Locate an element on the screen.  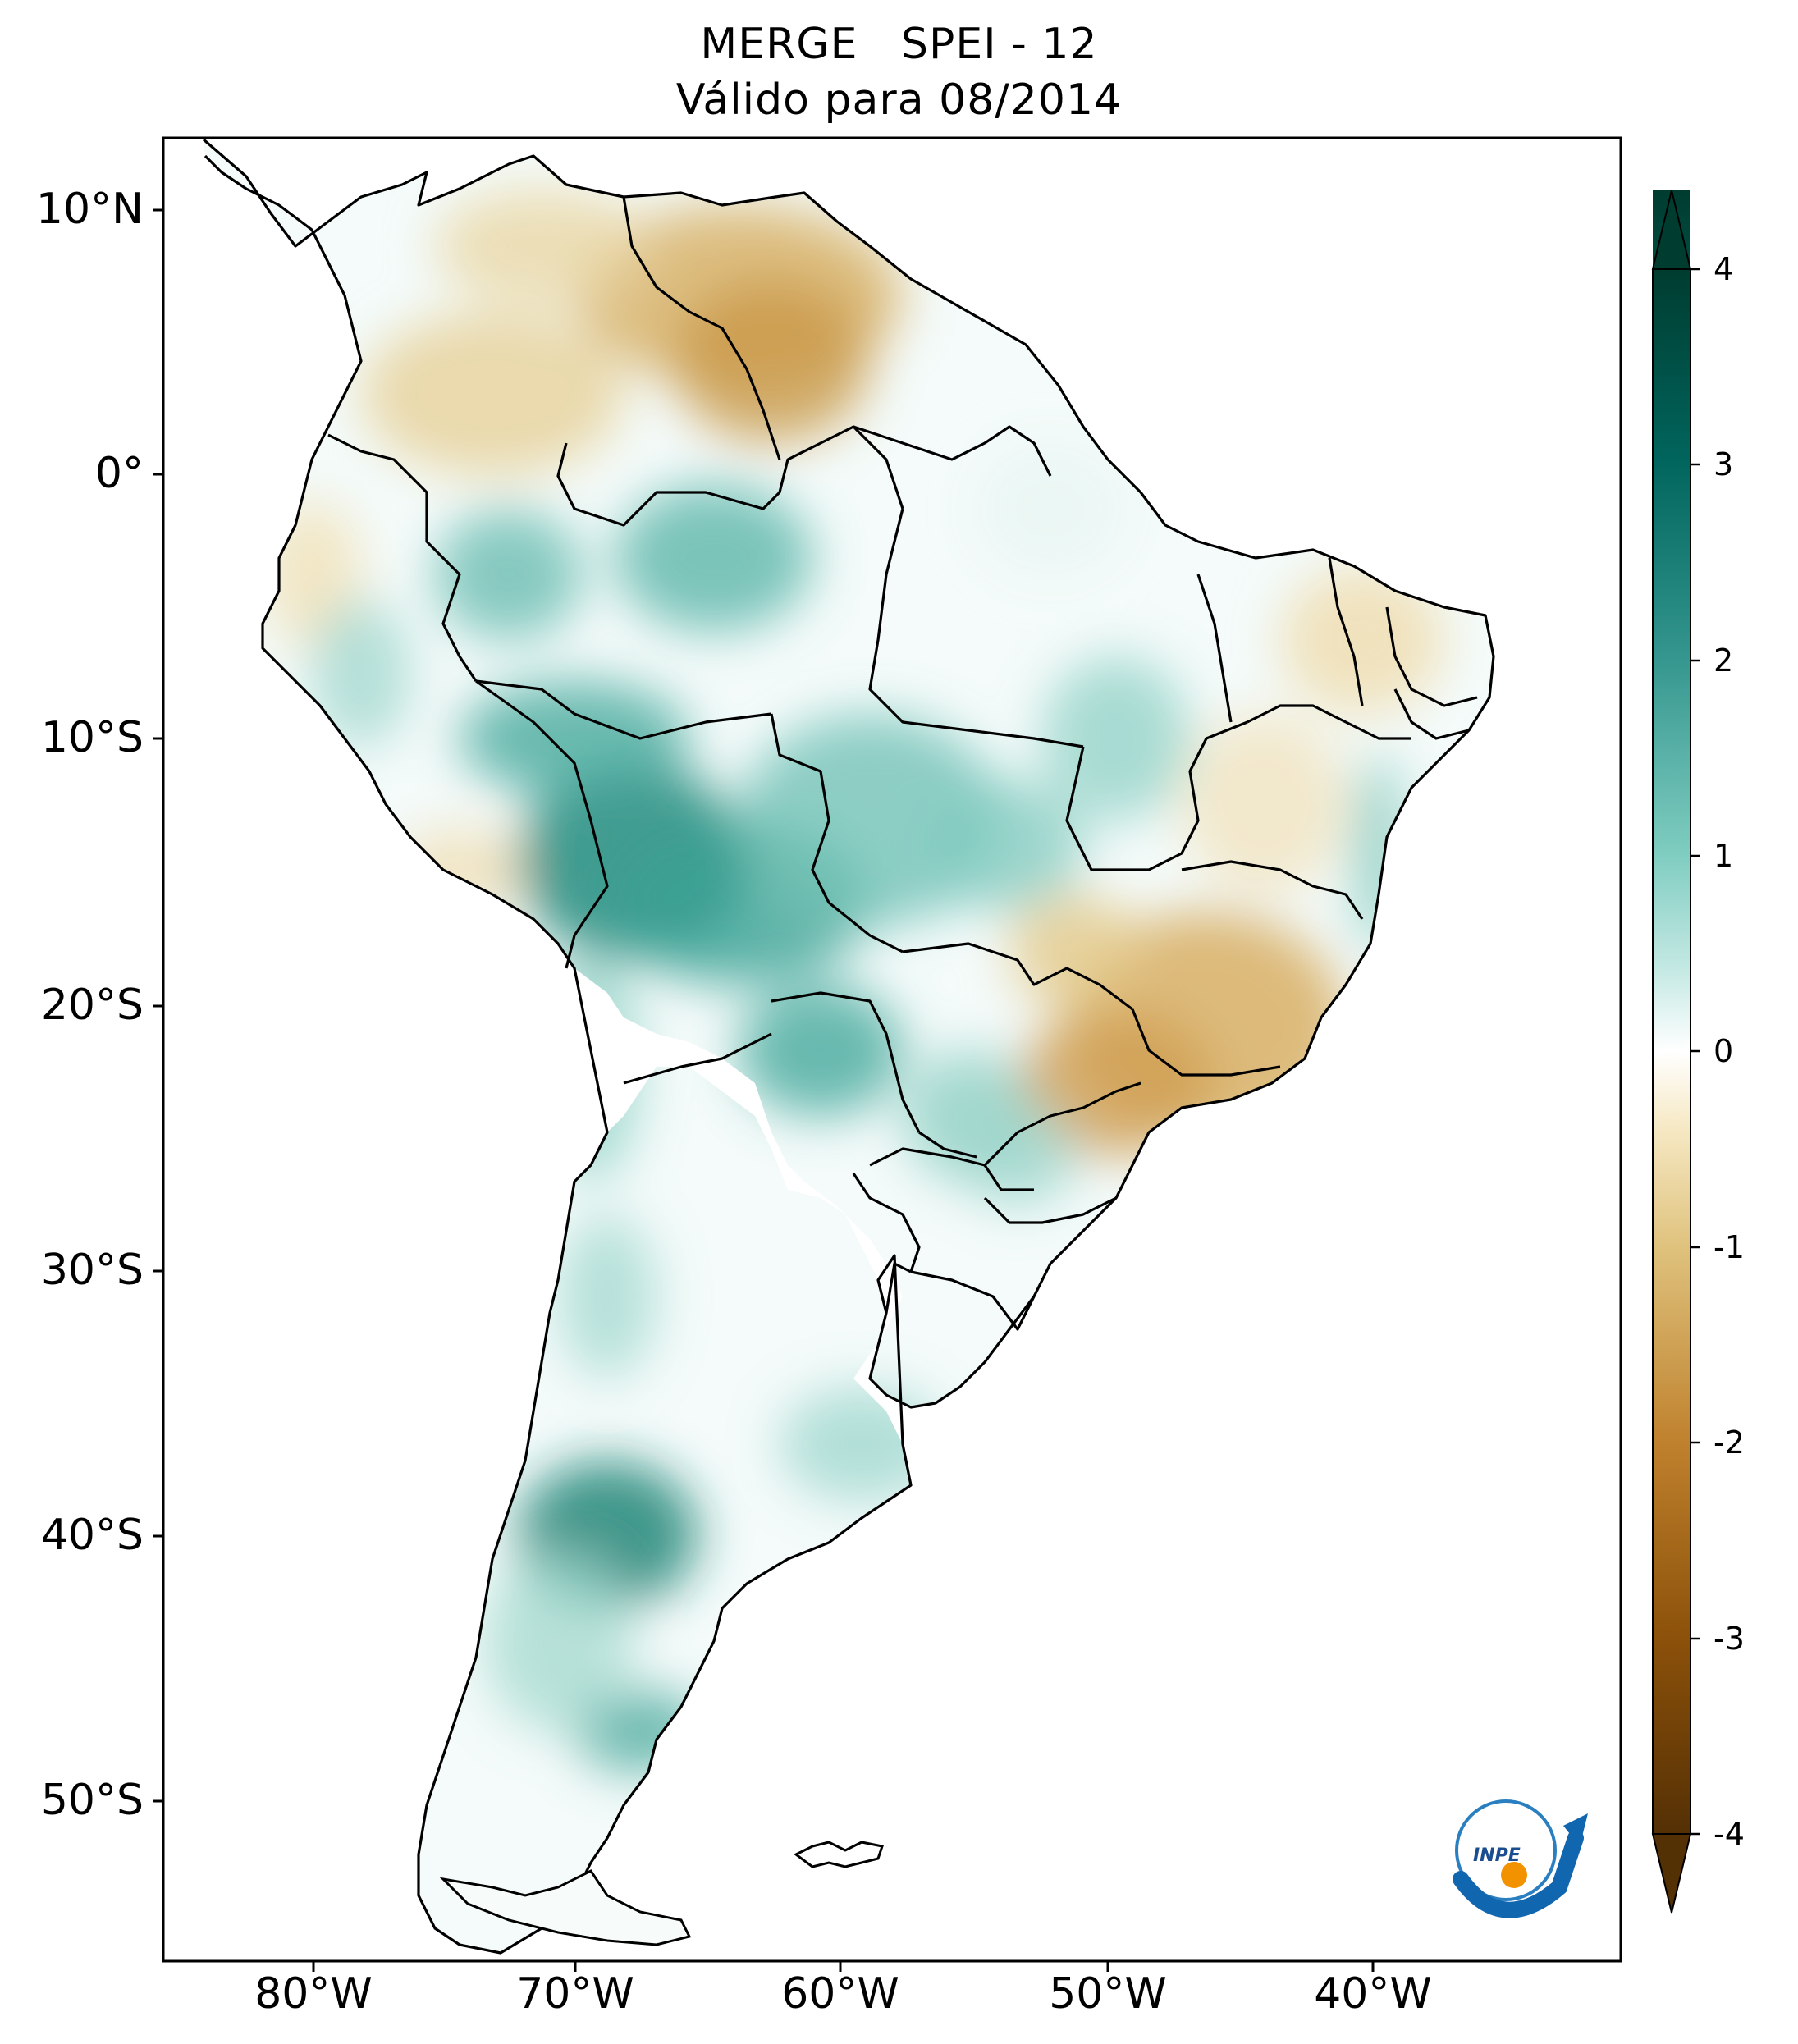
colorbar-tick-neg1: -1 is located at coordinates (1729, 1247).